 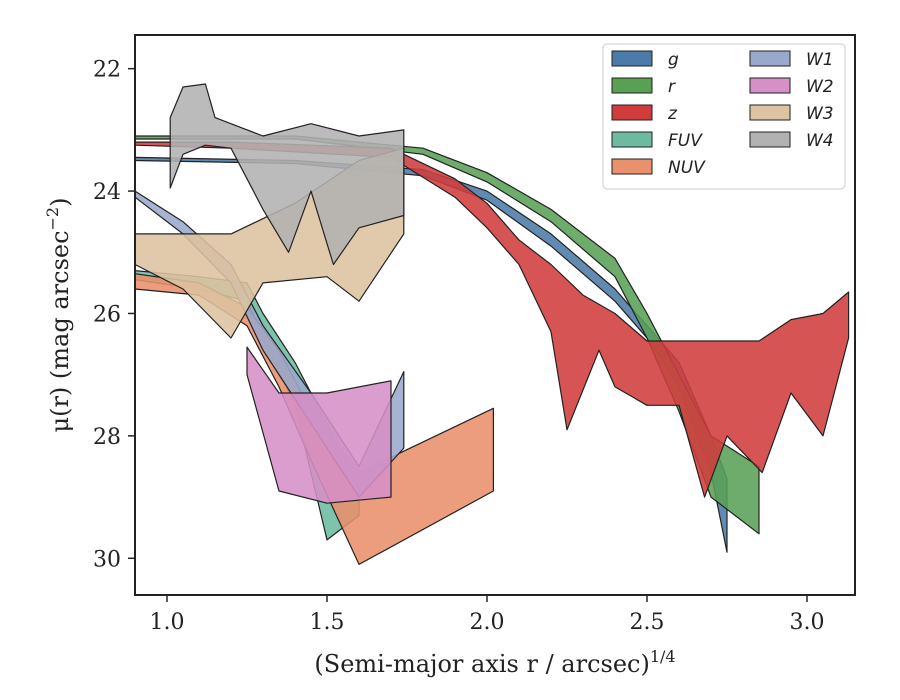 I want to click on y-tick-label: 28, so click(x=107, y=437).